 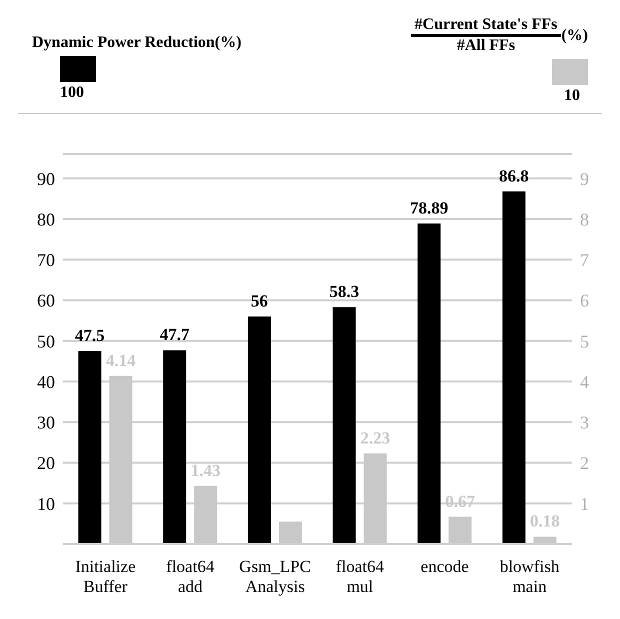 I want to click on y-tick-label: 30, so click(x=46, y=422).